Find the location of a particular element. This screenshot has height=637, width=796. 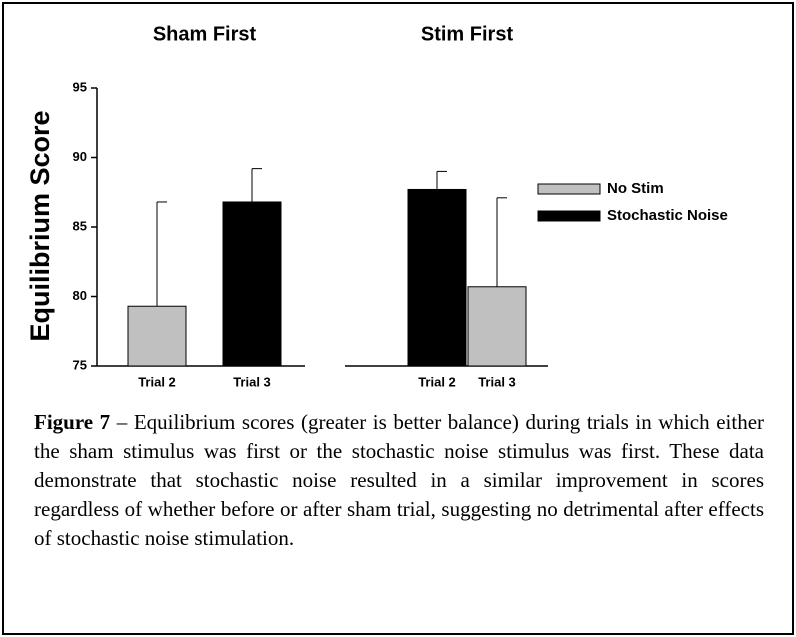

caption-label: Figure 7 is located at coordinates (72, 422).